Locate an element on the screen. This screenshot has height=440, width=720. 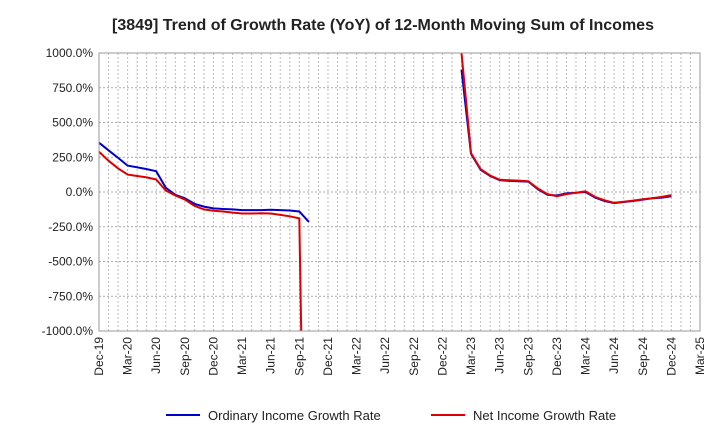
y-tick-label: 250.0% is located at coordinates (72, 157).